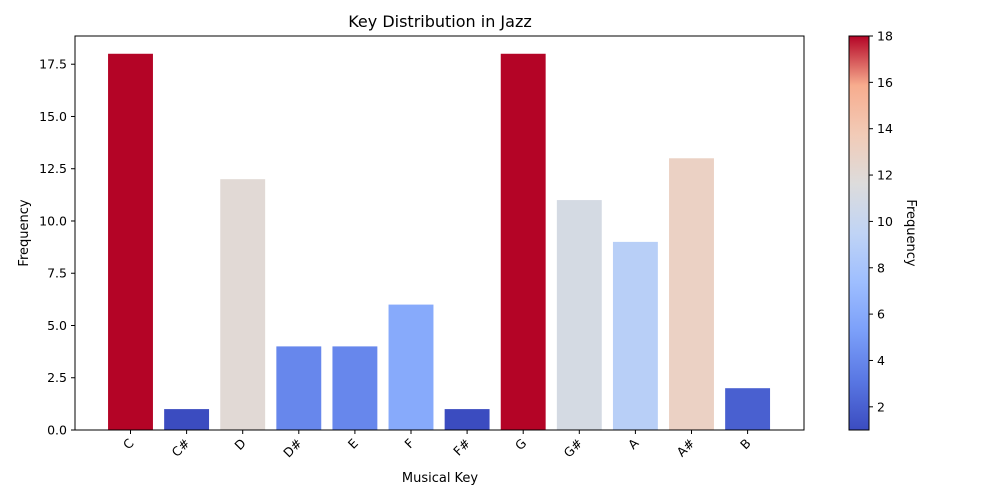 This screenshot has width=1000, height=500. Describe the element at coordinates (181, 448) in the screenshot. I see `x-tick-label: C#` at that location.